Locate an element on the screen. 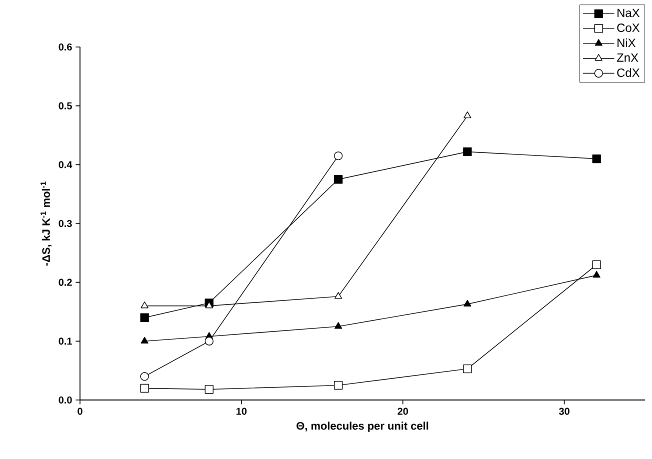 Image resolution: width=652 pixels, height=459 pixels. y-tick-label: 0.5 is located at coordinates (65, 106).